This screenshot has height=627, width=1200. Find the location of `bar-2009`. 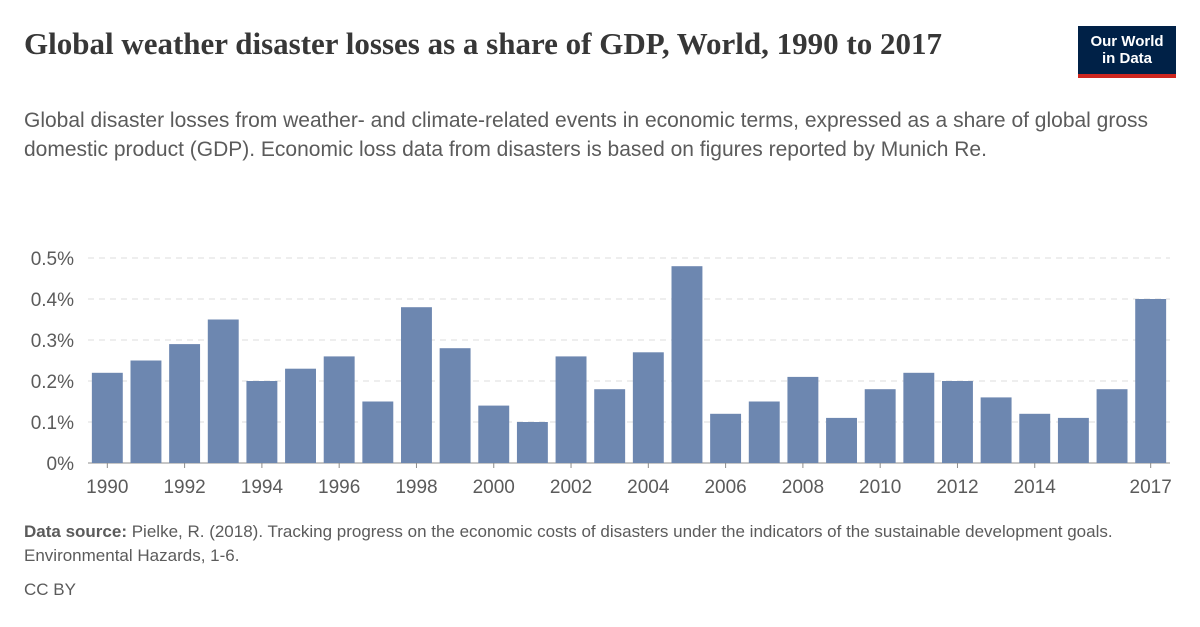

bar-2009 is located at coordinates (841, 440).